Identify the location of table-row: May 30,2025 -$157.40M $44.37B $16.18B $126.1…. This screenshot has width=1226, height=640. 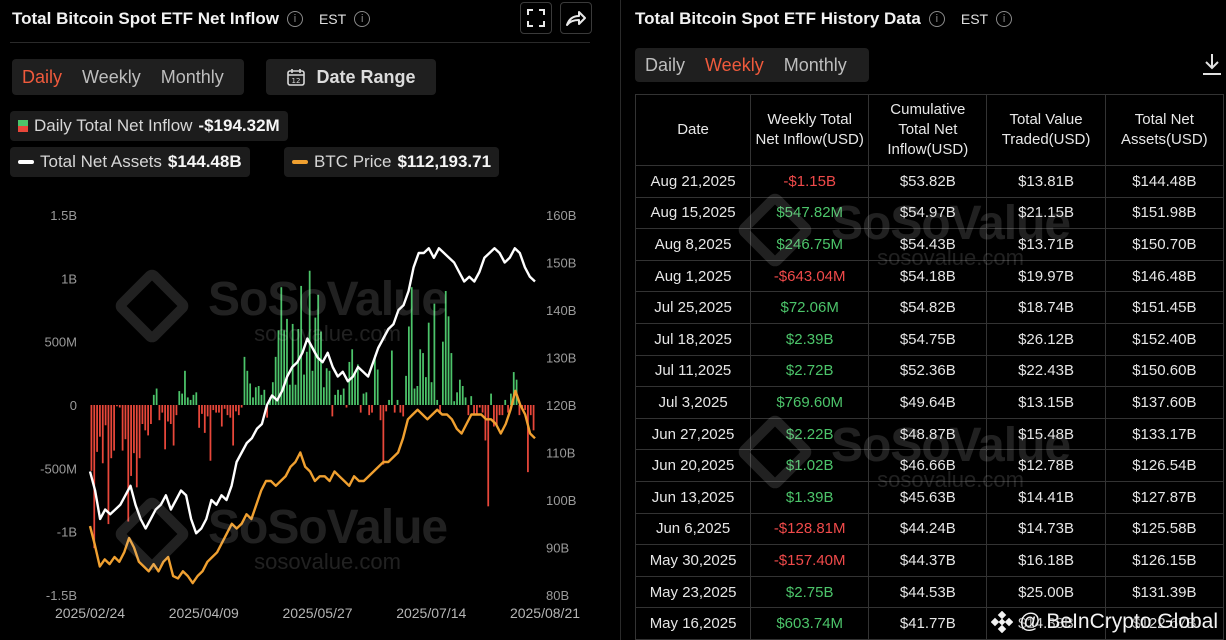
(929, 560).